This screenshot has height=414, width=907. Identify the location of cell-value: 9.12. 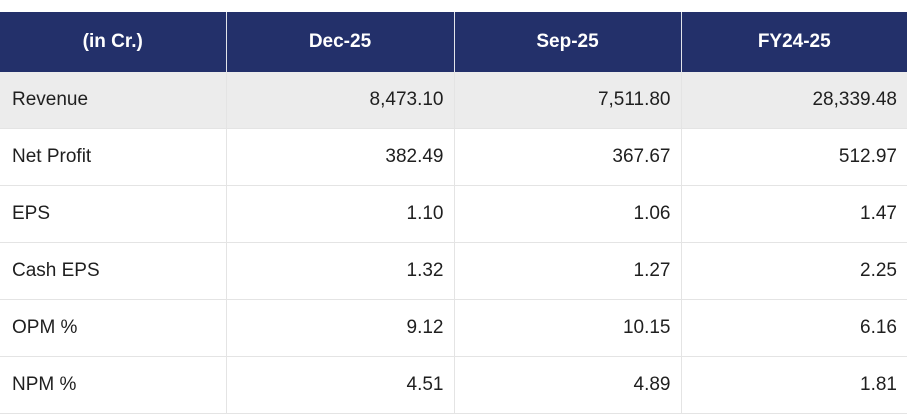
(340, 328).